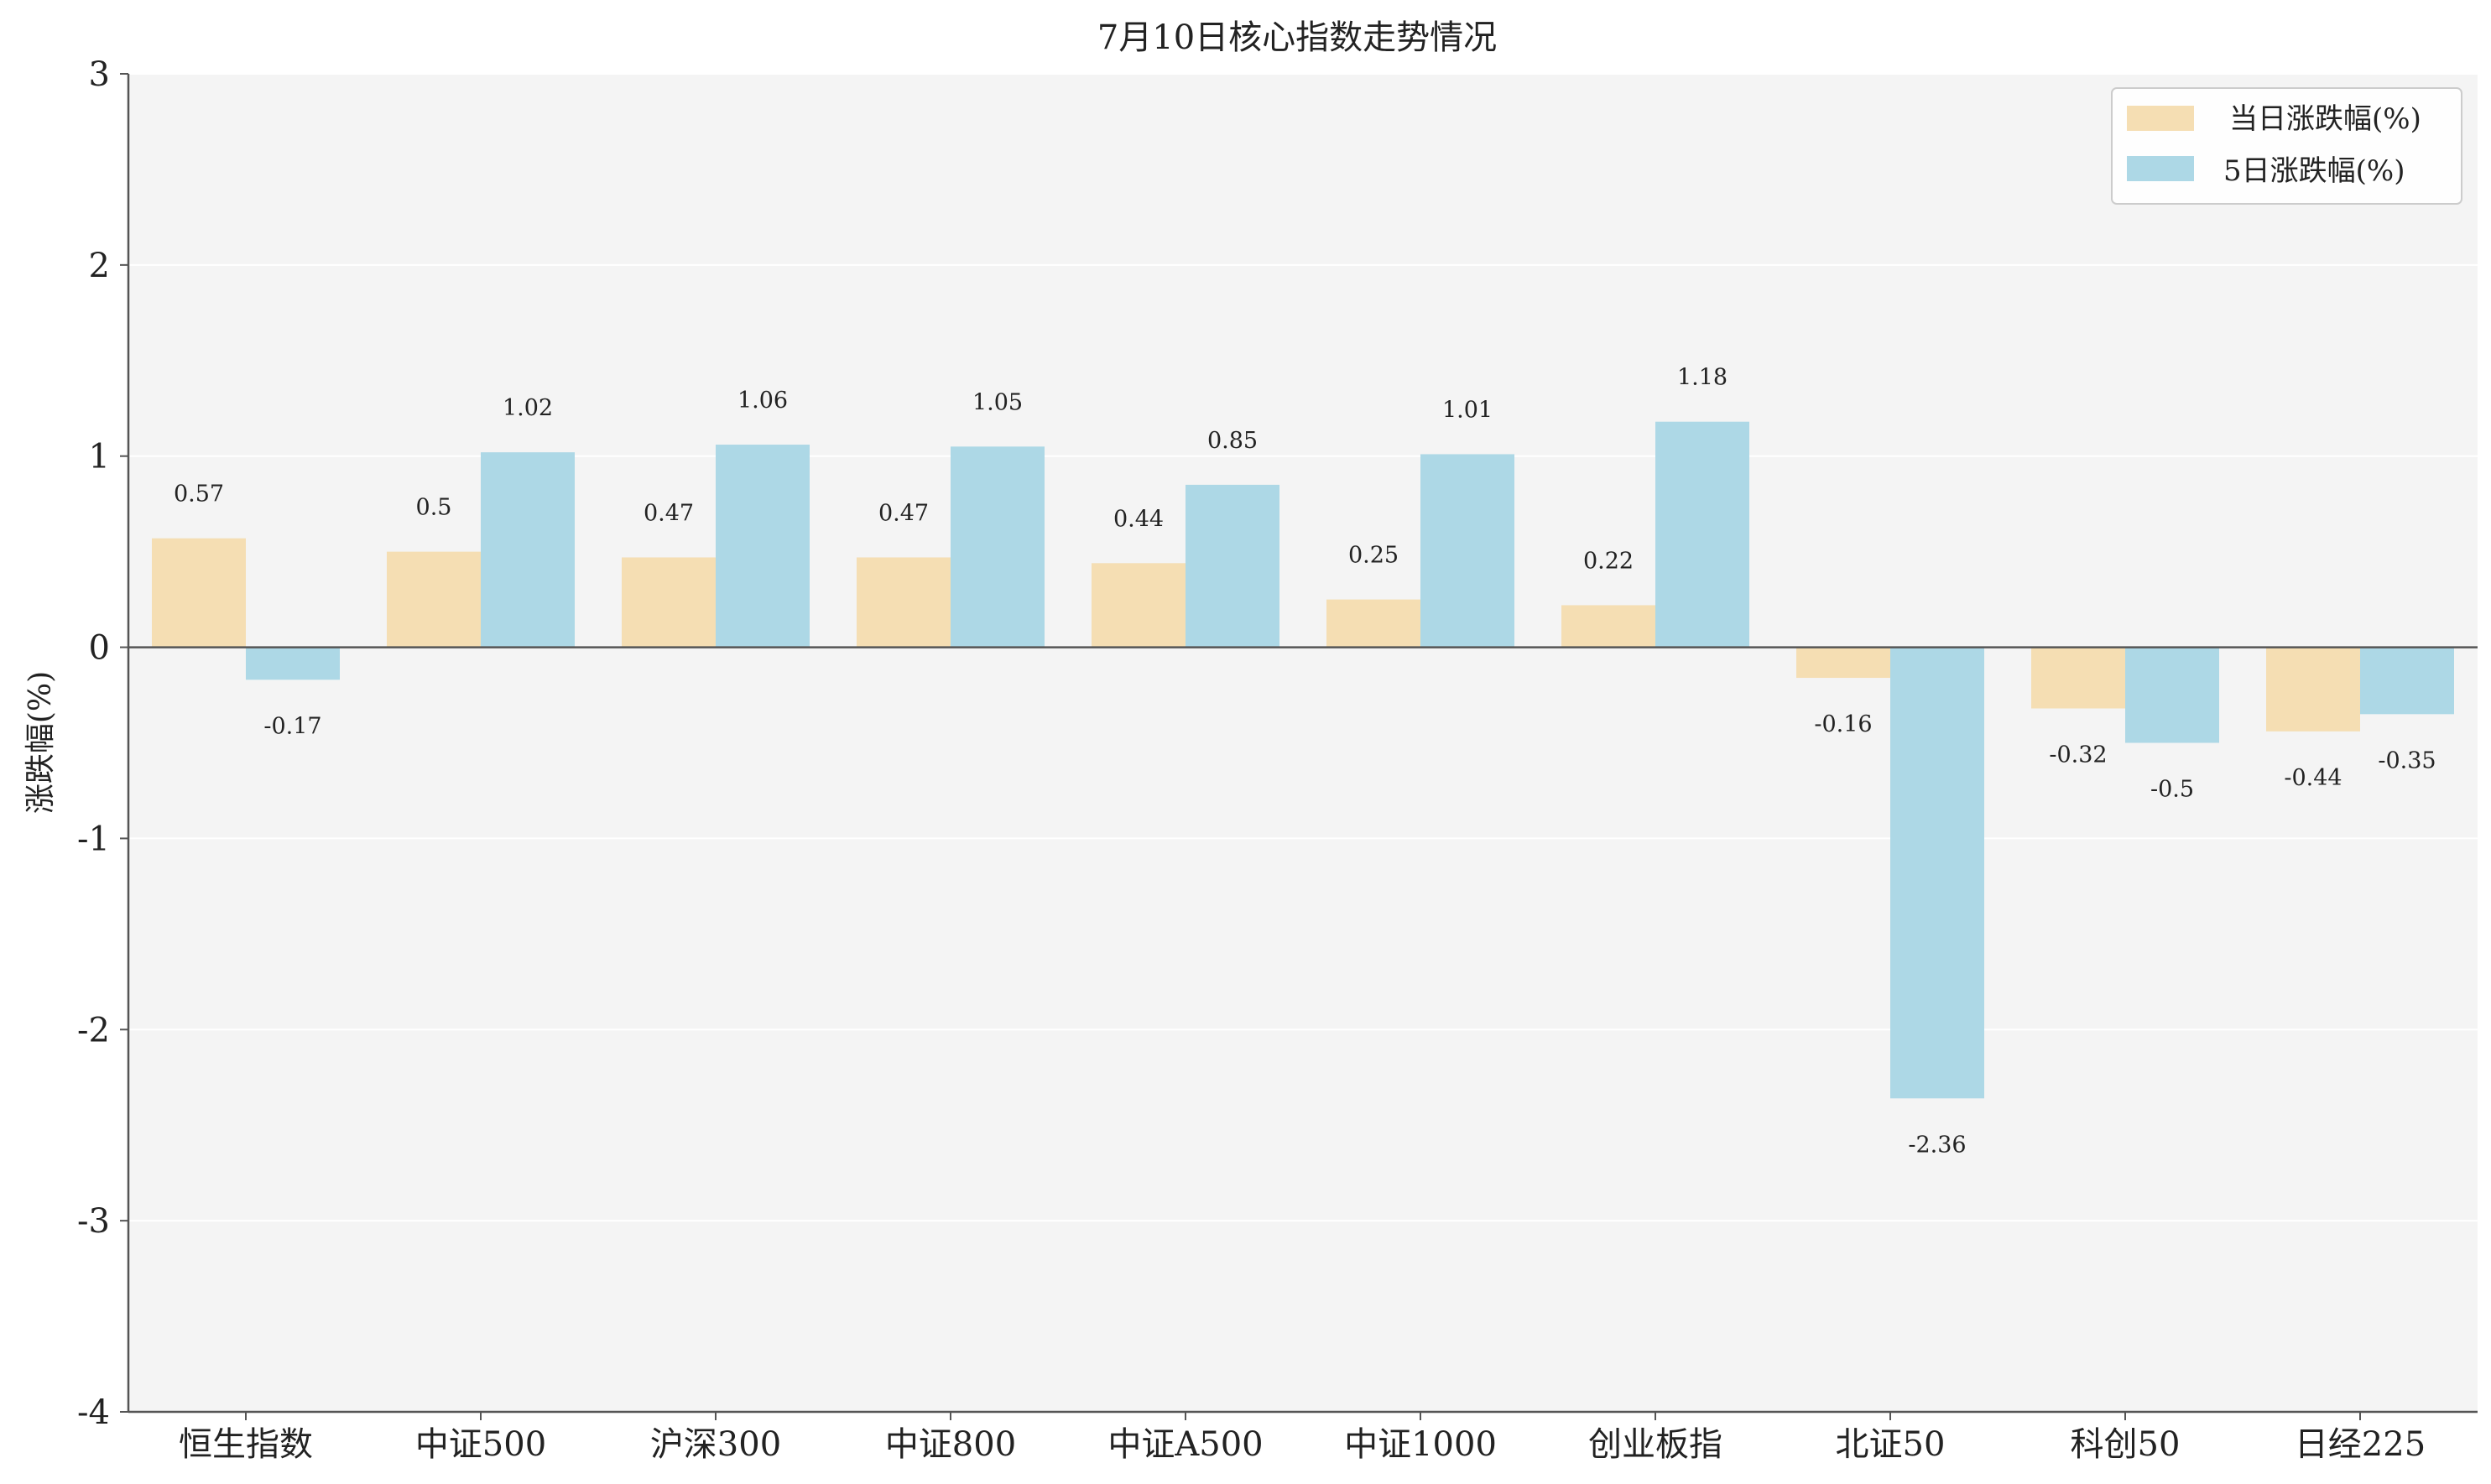  Describe the element at coordinates (93, 1221) in the screenshot. I see `y-tick-label: -3` at that location.